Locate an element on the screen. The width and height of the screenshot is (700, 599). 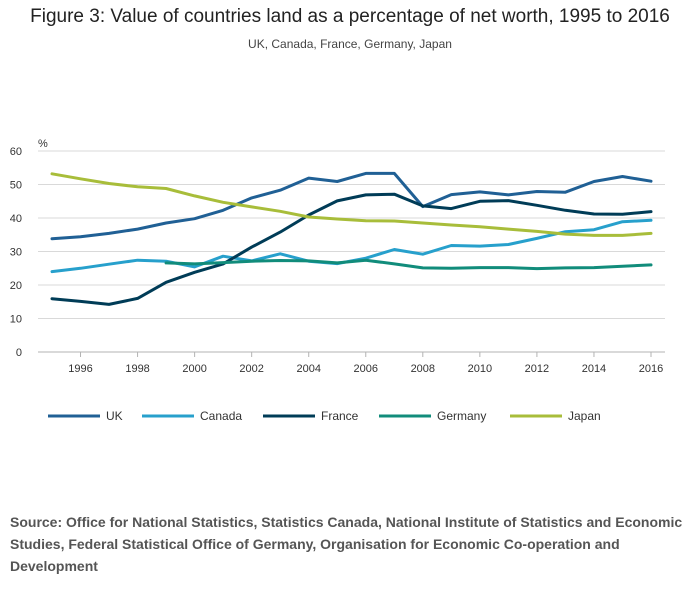
x-tick-label: 1998 is located at coordinates (137, 369).